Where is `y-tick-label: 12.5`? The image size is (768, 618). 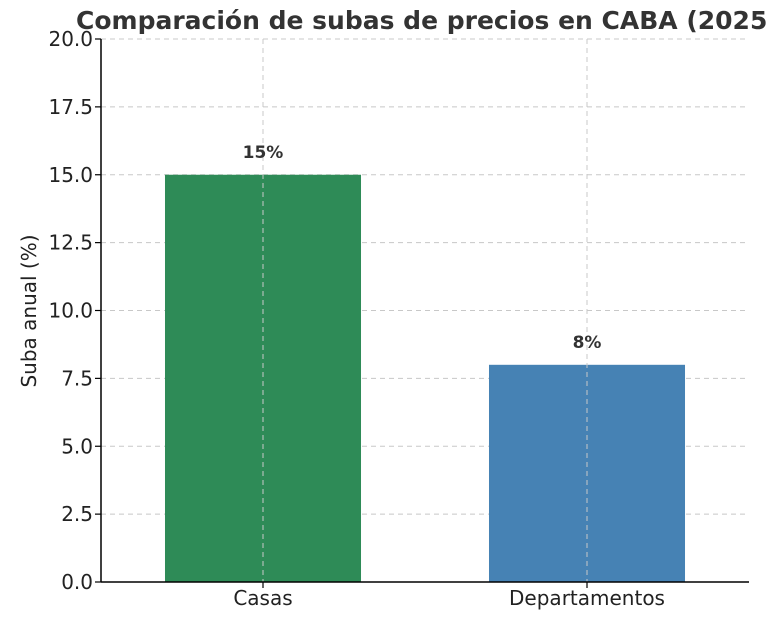
y-tick-label: 12.5 is located at coordinates (70, 243).